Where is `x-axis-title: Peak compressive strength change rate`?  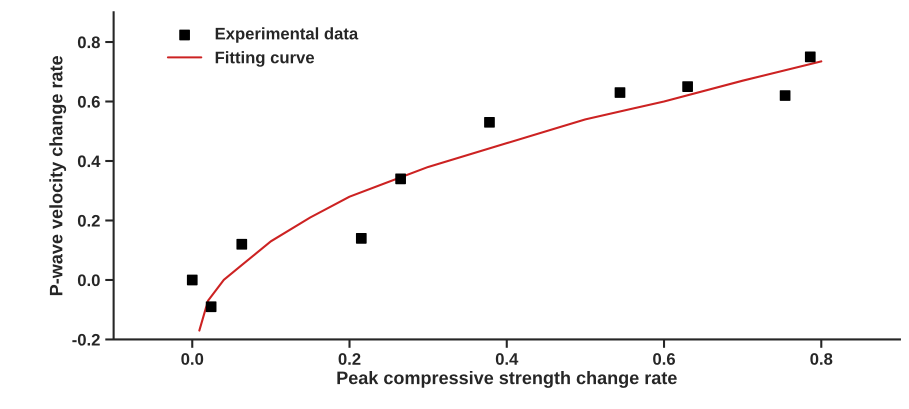 x-axis-title: Peak compressive strength change rate is located at coordinates (507, 379).